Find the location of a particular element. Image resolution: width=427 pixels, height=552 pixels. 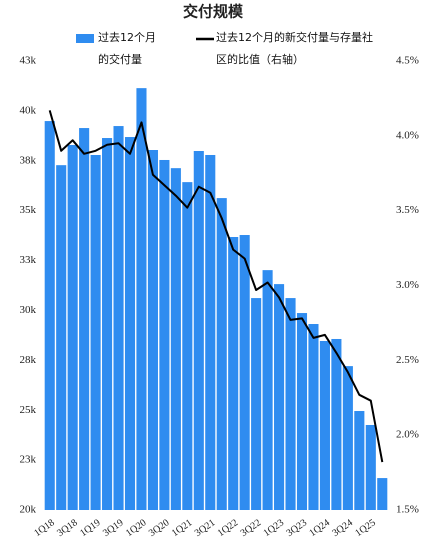

y2-tick-label: 2.5% is located at coordinates (407, 360).